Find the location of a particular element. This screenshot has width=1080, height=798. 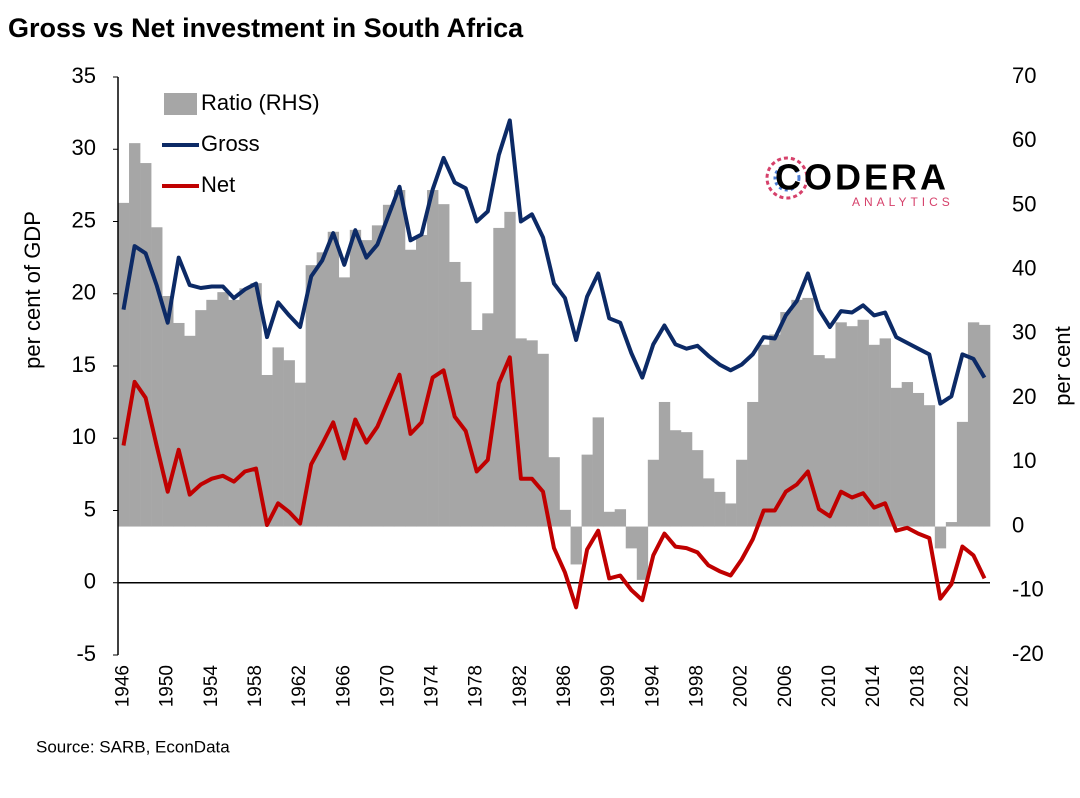

x-tick-label: 2002 is located at coordinates (741, 686).